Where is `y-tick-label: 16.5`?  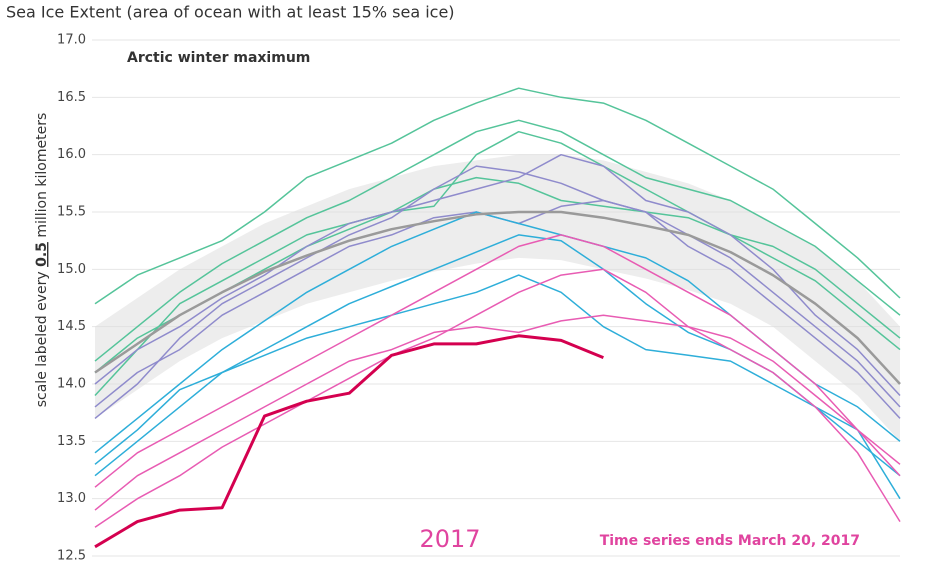
y-tick-label: 16.5 is located at coordinates (71, 97).